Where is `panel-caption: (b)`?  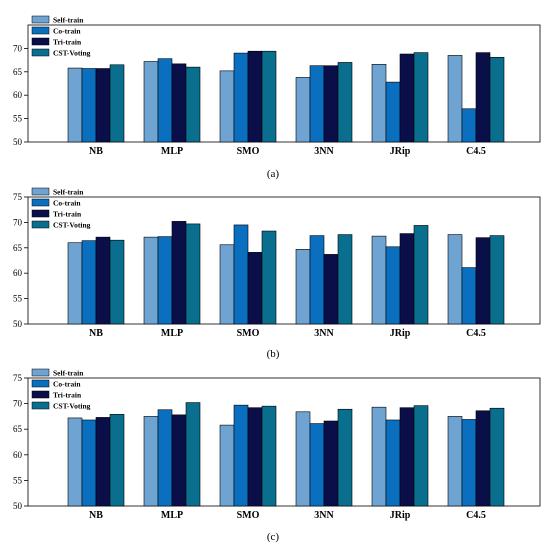
panel-caption: (b) is located at coordinates (273, 354).